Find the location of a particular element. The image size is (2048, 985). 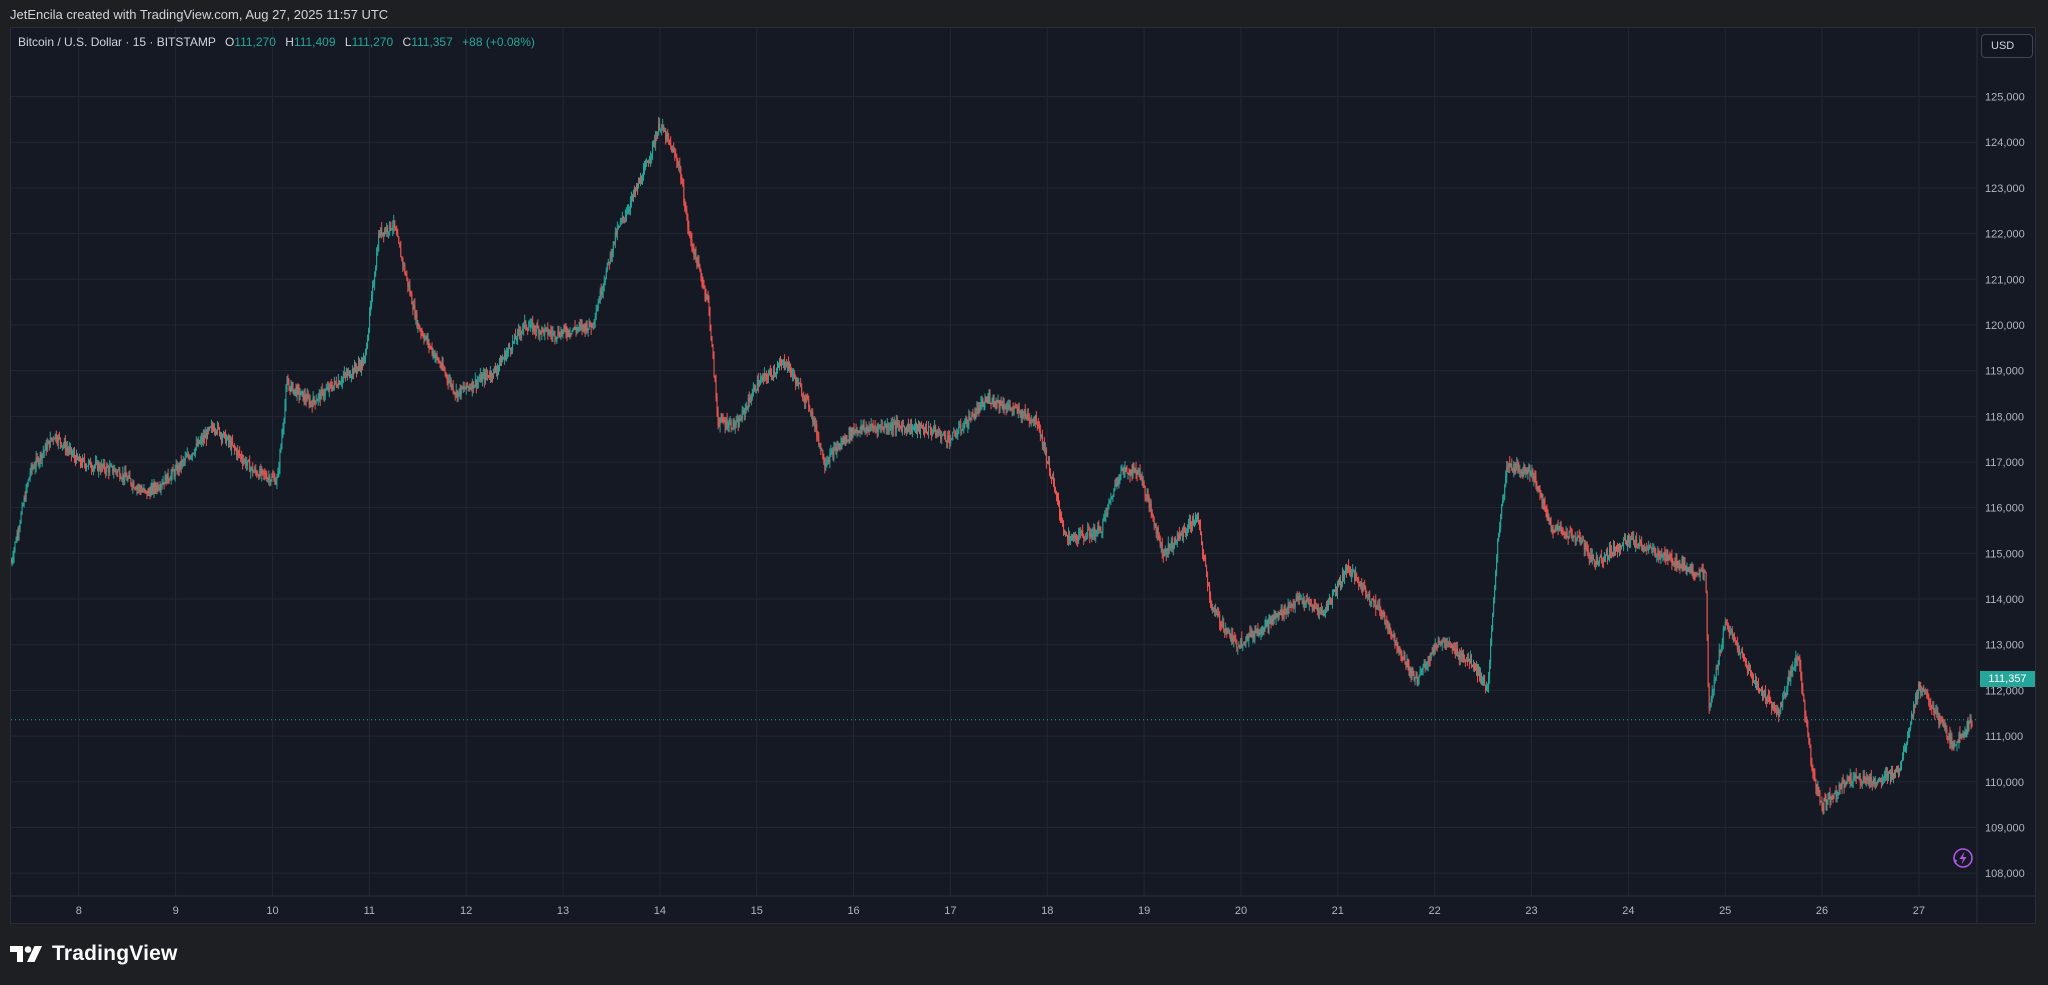

price-tick-label: 109,000 is located at coordinates (2005, 828).